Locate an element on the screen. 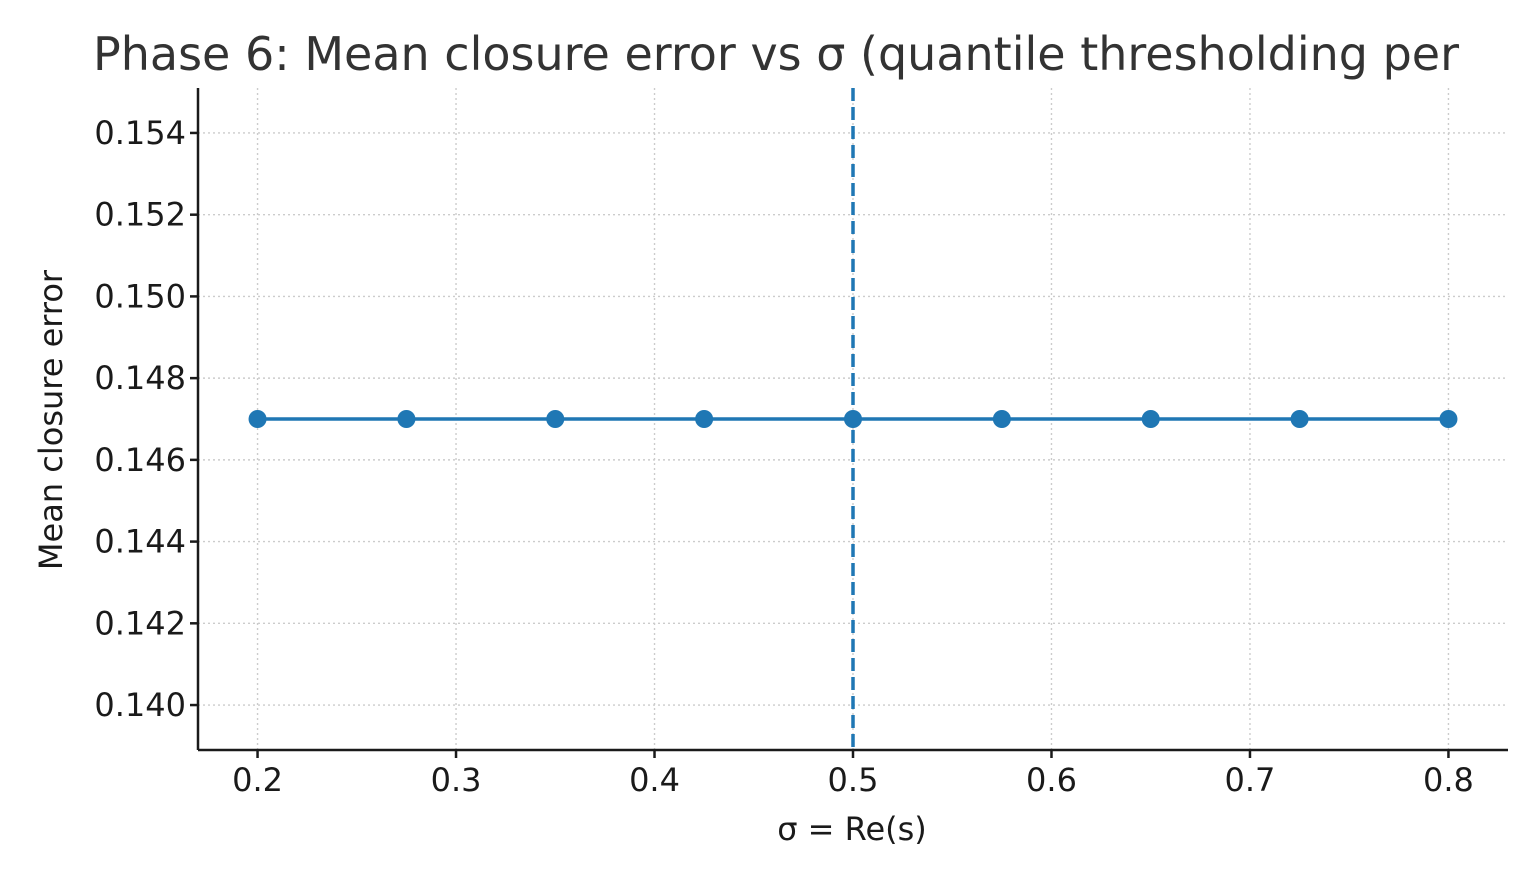 This screenshot has height=880, width=1540. y-axis-label: Mean closure error is located at coordinates (51, 419).